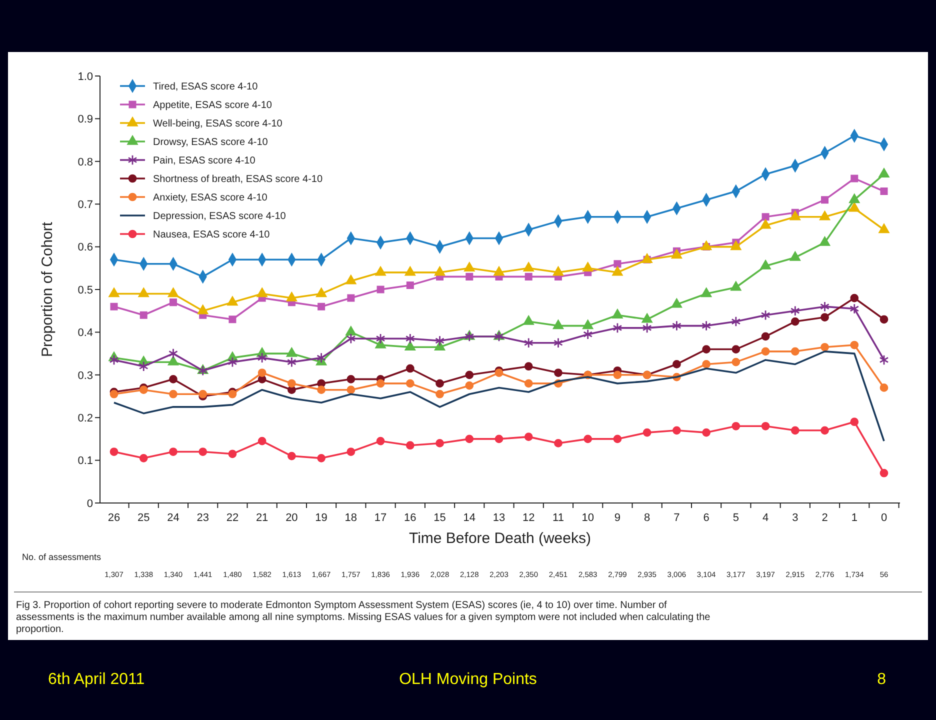 The image size is (936, 720). Describe the element at coordinates (735, 518) in the screenshot. I see `x-tick-label: 5` at that location.